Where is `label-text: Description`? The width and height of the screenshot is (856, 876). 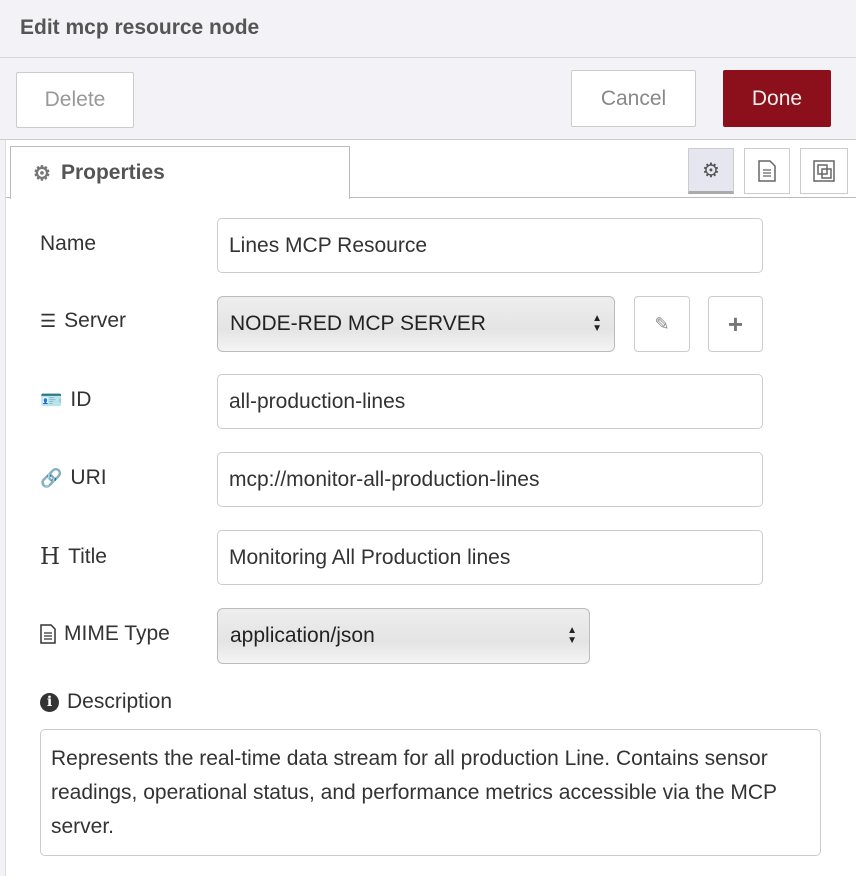 label-text: Description is located at coordinates (120, 701).